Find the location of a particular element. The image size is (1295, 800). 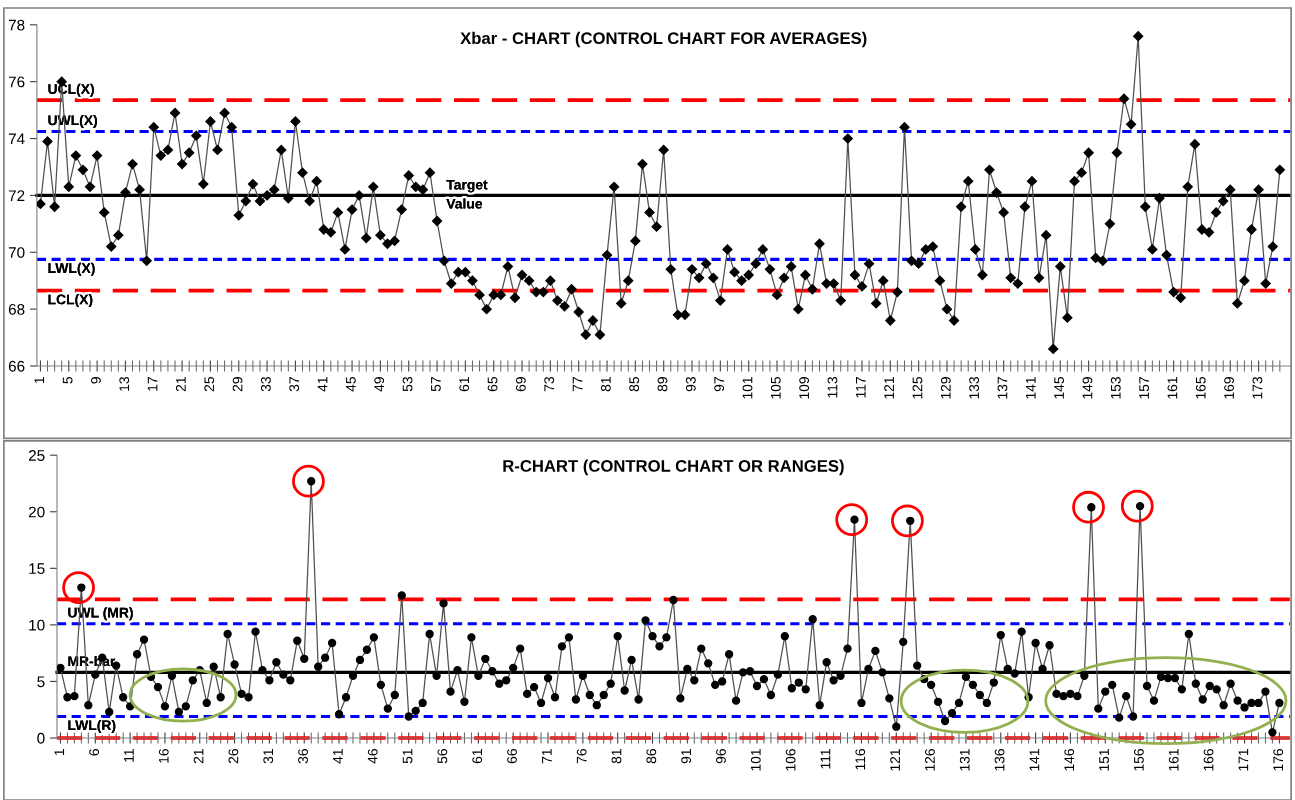

x-tick-label: 6 is located at coordinates (94, 752).